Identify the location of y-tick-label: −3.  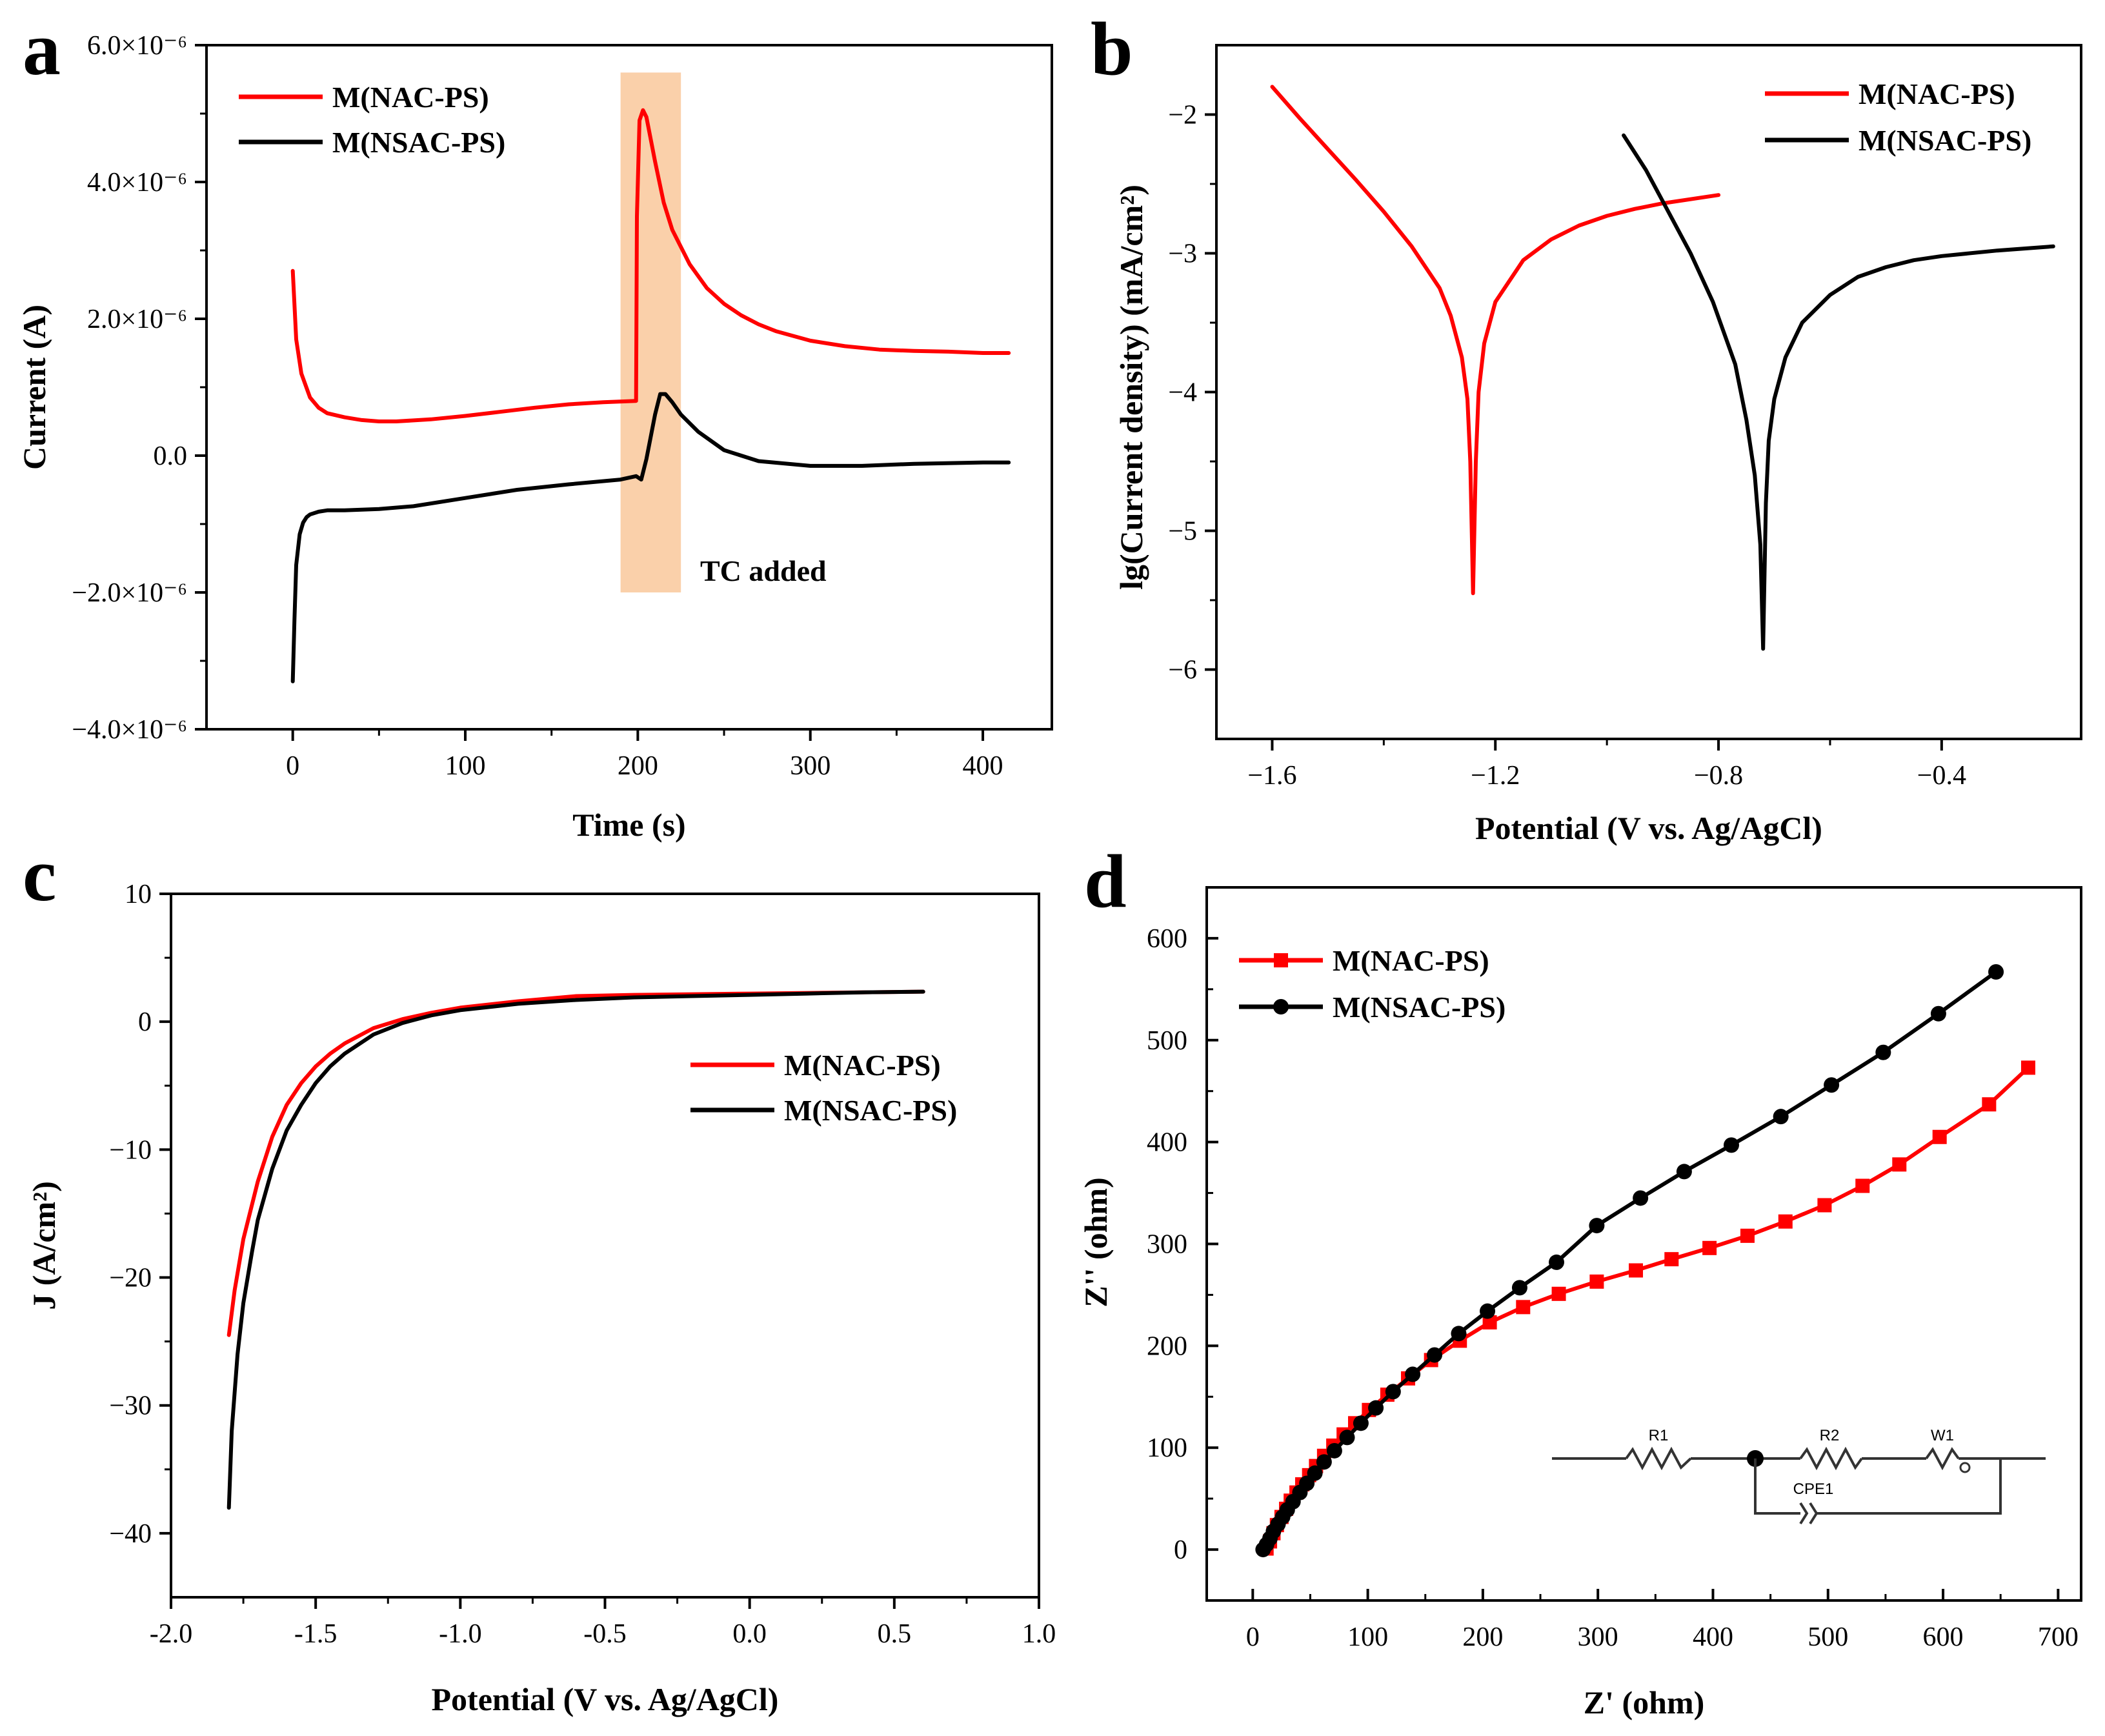
(1182, 254).